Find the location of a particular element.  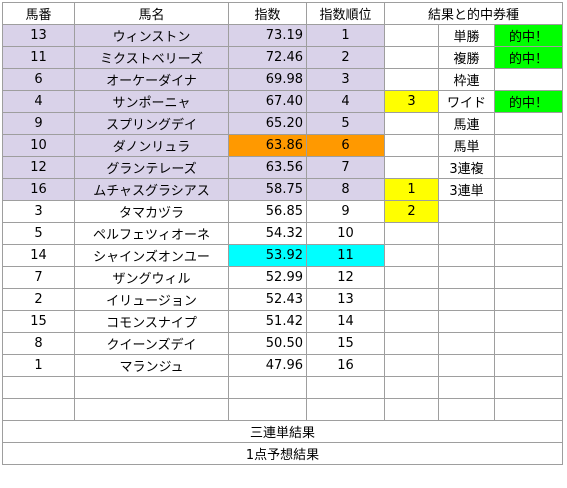

index-cell: 67.40 is located at coordinates (267, 101).